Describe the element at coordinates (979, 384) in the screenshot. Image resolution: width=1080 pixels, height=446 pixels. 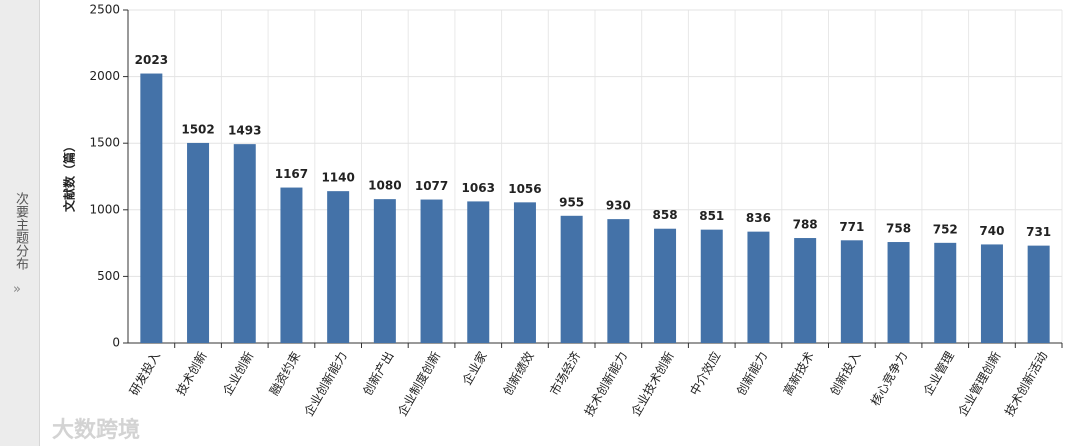
I see `x-tick-label: 企业管理创新` at that location.